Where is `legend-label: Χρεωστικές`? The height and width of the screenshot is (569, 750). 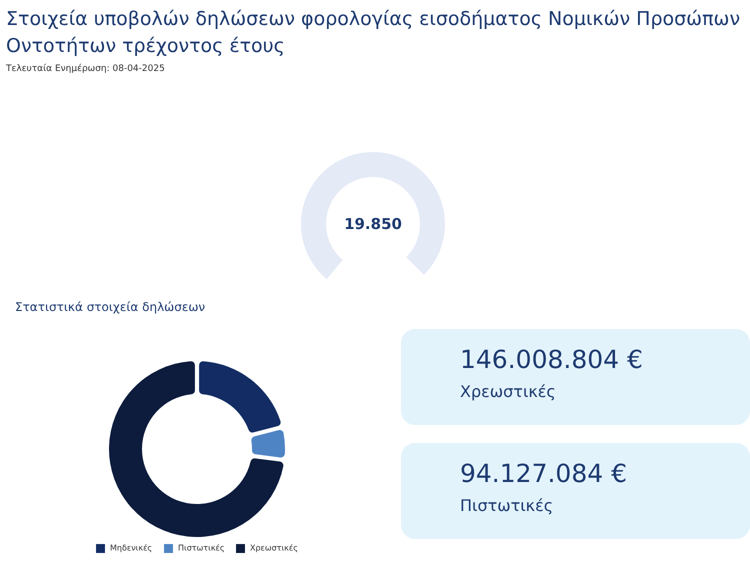
legend-label: Χρεωστικές is located at coordinates (274, 548).